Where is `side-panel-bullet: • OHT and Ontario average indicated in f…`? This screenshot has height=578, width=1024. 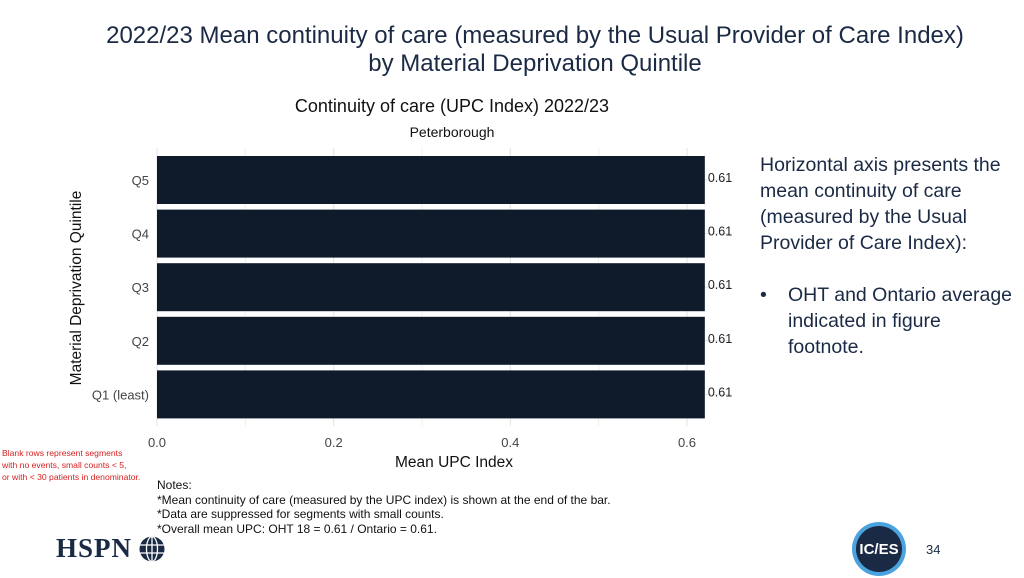
side-panel-bullet: • OHT and Ontario average indicated in f… is located at coordinates (891, 321).